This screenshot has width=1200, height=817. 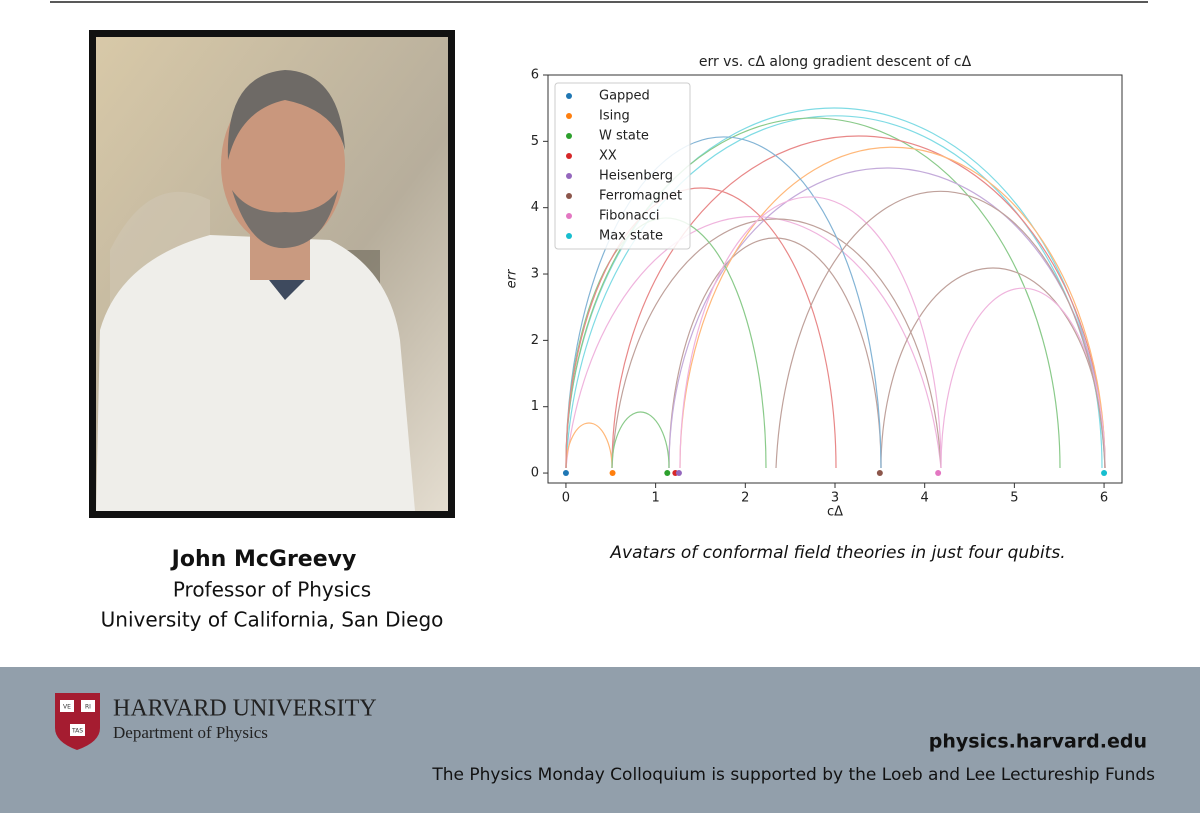 I want to click on legend-label: Max state, so click(x=631, y=236).